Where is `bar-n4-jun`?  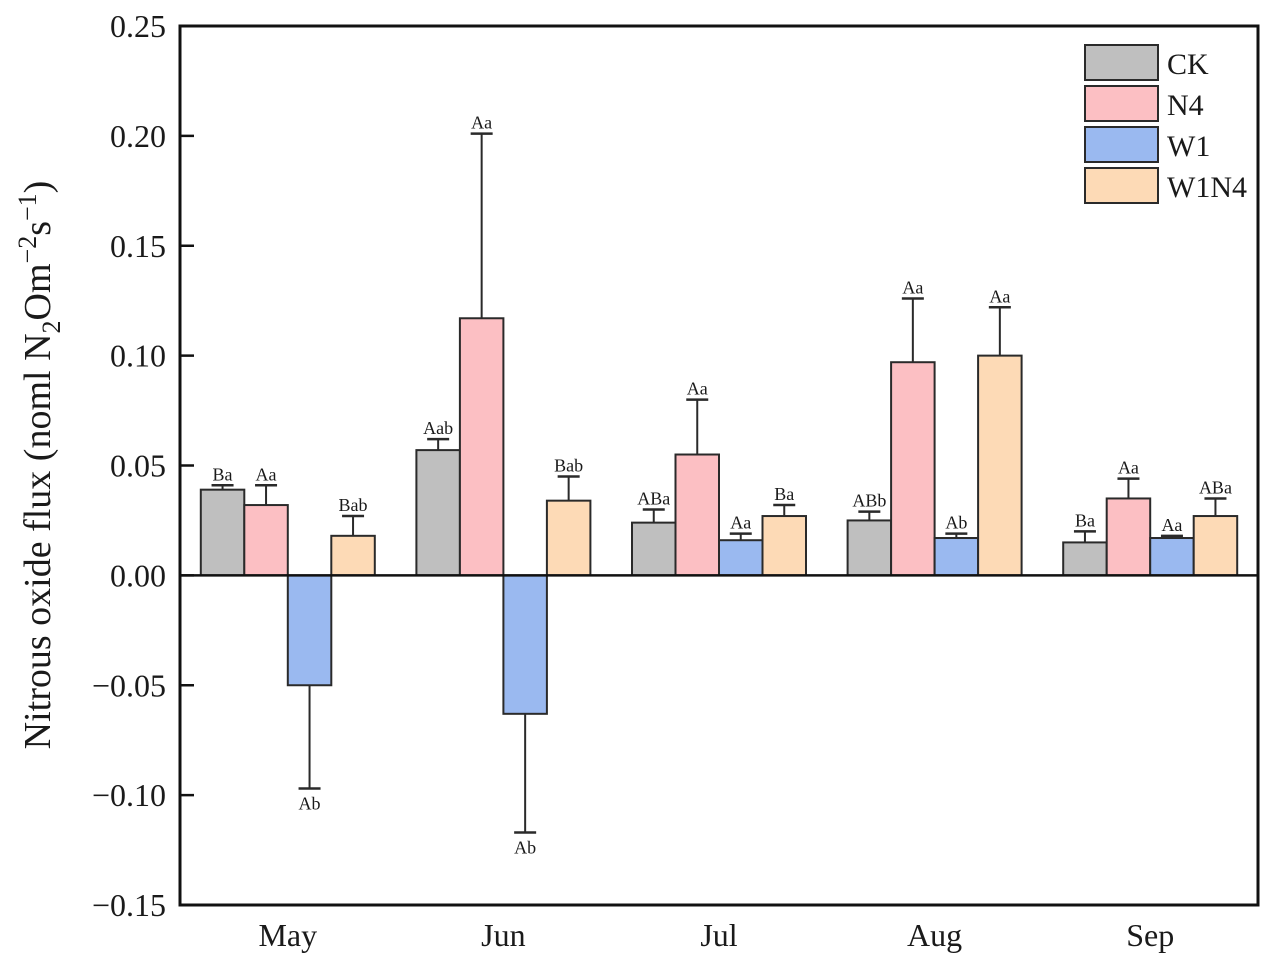 bar-n4-jun is located at coordinates (481, 447).